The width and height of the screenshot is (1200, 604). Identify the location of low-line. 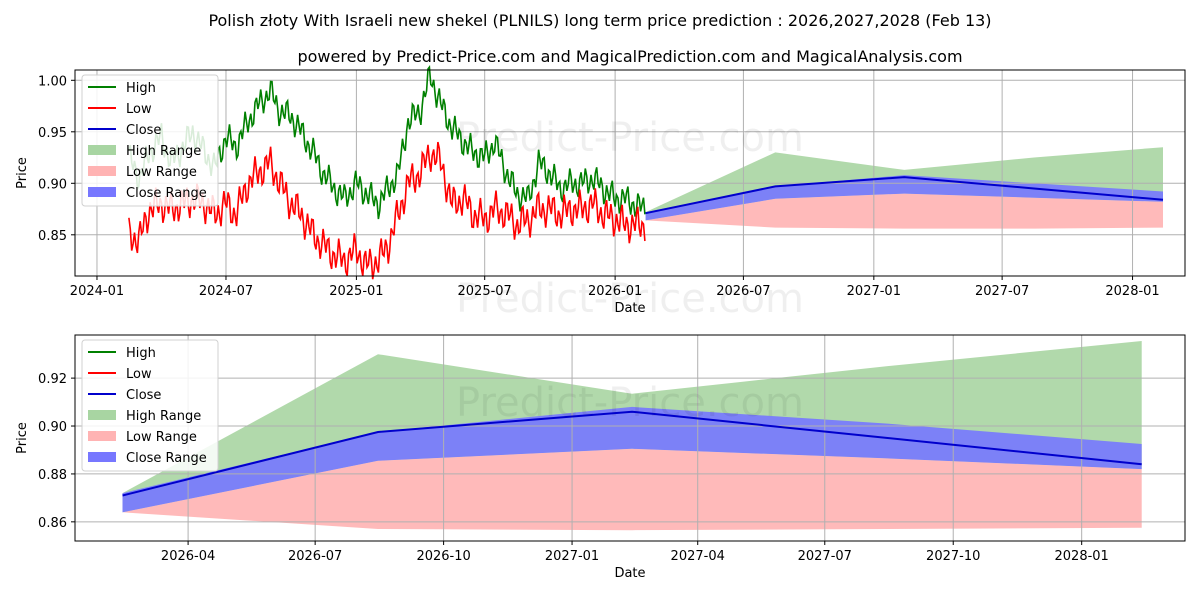
(387, 210).